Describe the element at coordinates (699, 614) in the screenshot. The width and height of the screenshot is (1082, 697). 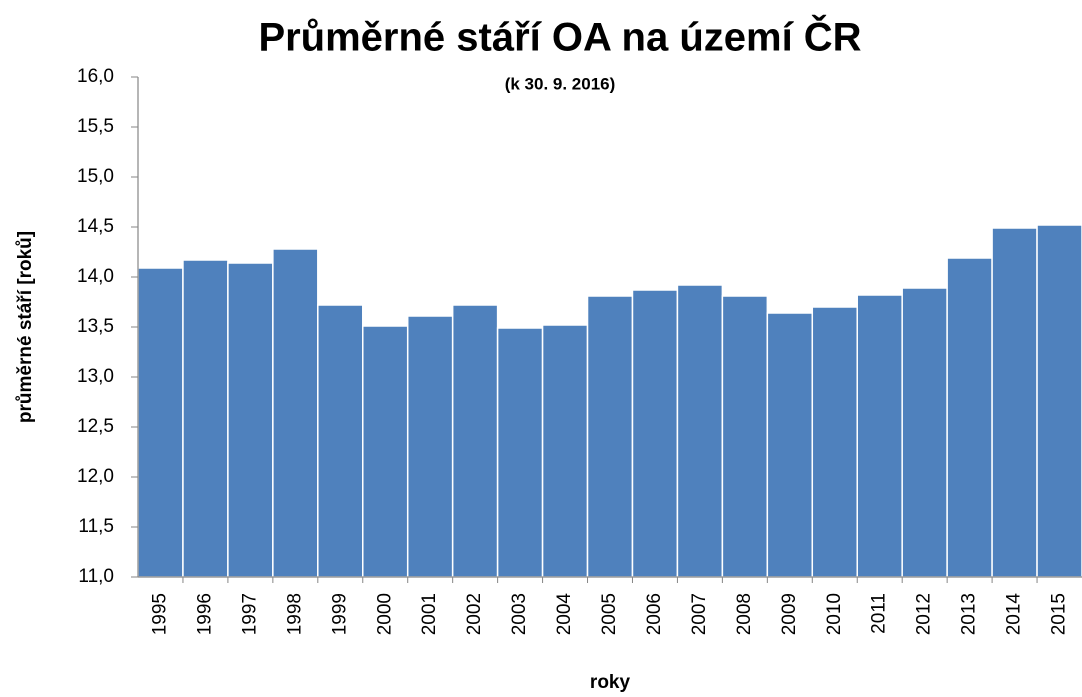
I see `x-tick-label: 2007` at that location.